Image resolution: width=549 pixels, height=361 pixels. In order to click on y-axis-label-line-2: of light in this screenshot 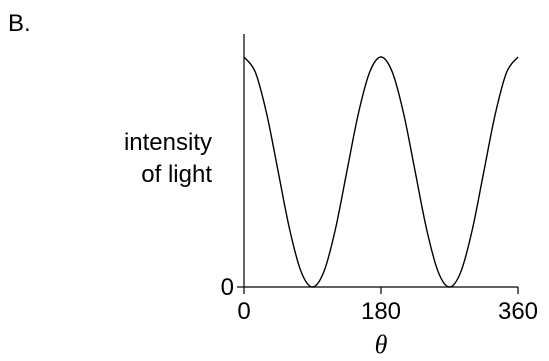, I will do `click(176, 174)`.